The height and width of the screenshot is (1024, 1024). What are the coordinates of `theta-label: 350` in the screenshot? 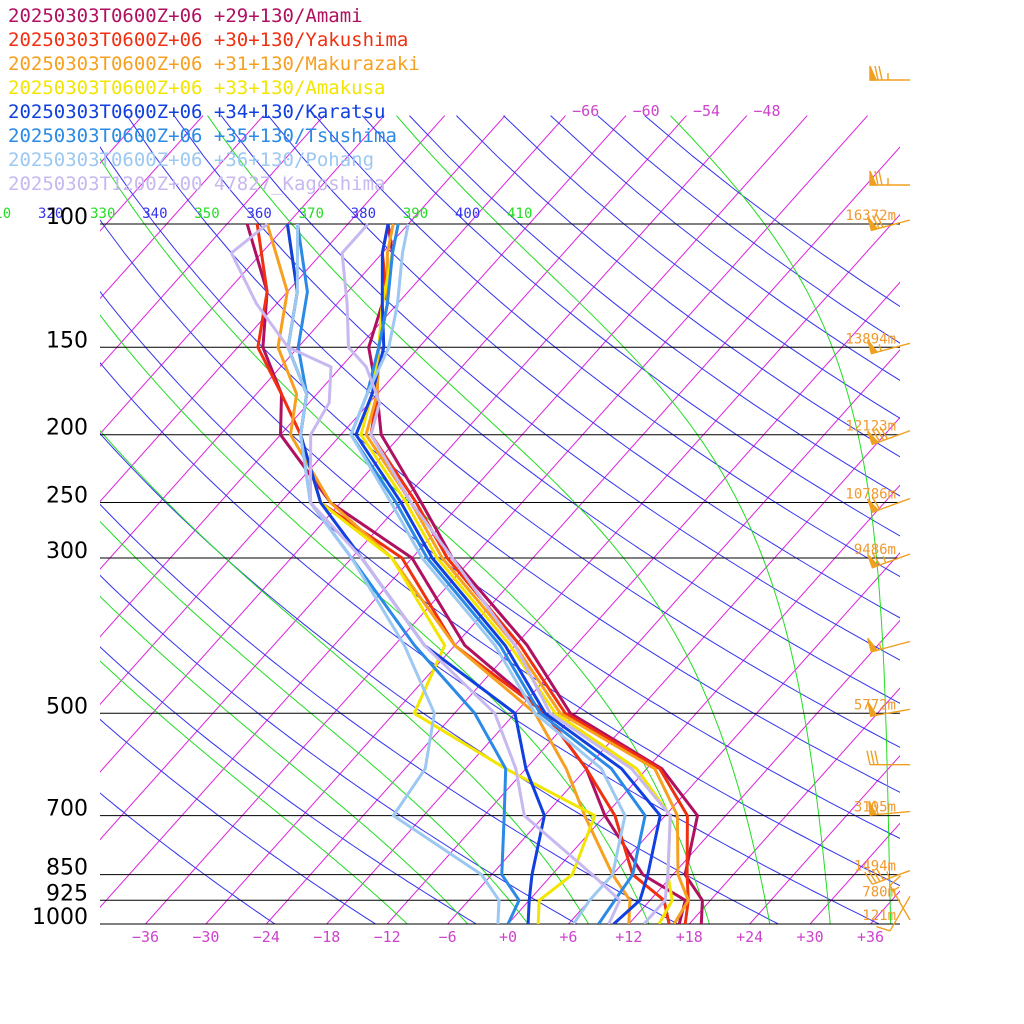 It's located at (206, 214).